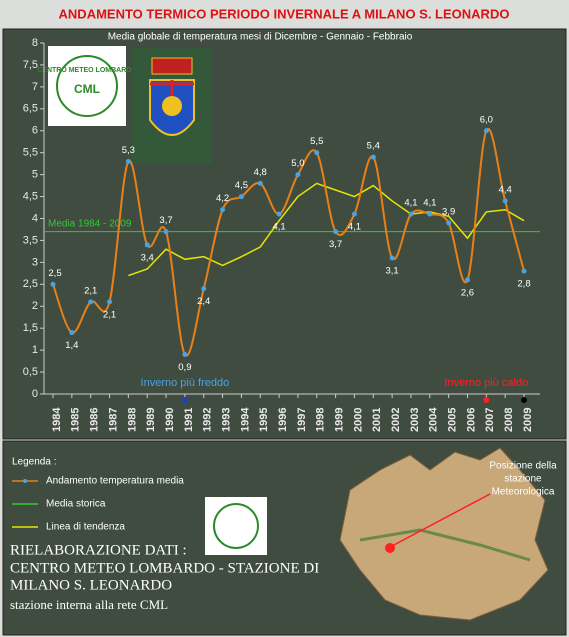 The image size is (569, 637). I want to click on y-tick-label: 3, so click(35, 262).